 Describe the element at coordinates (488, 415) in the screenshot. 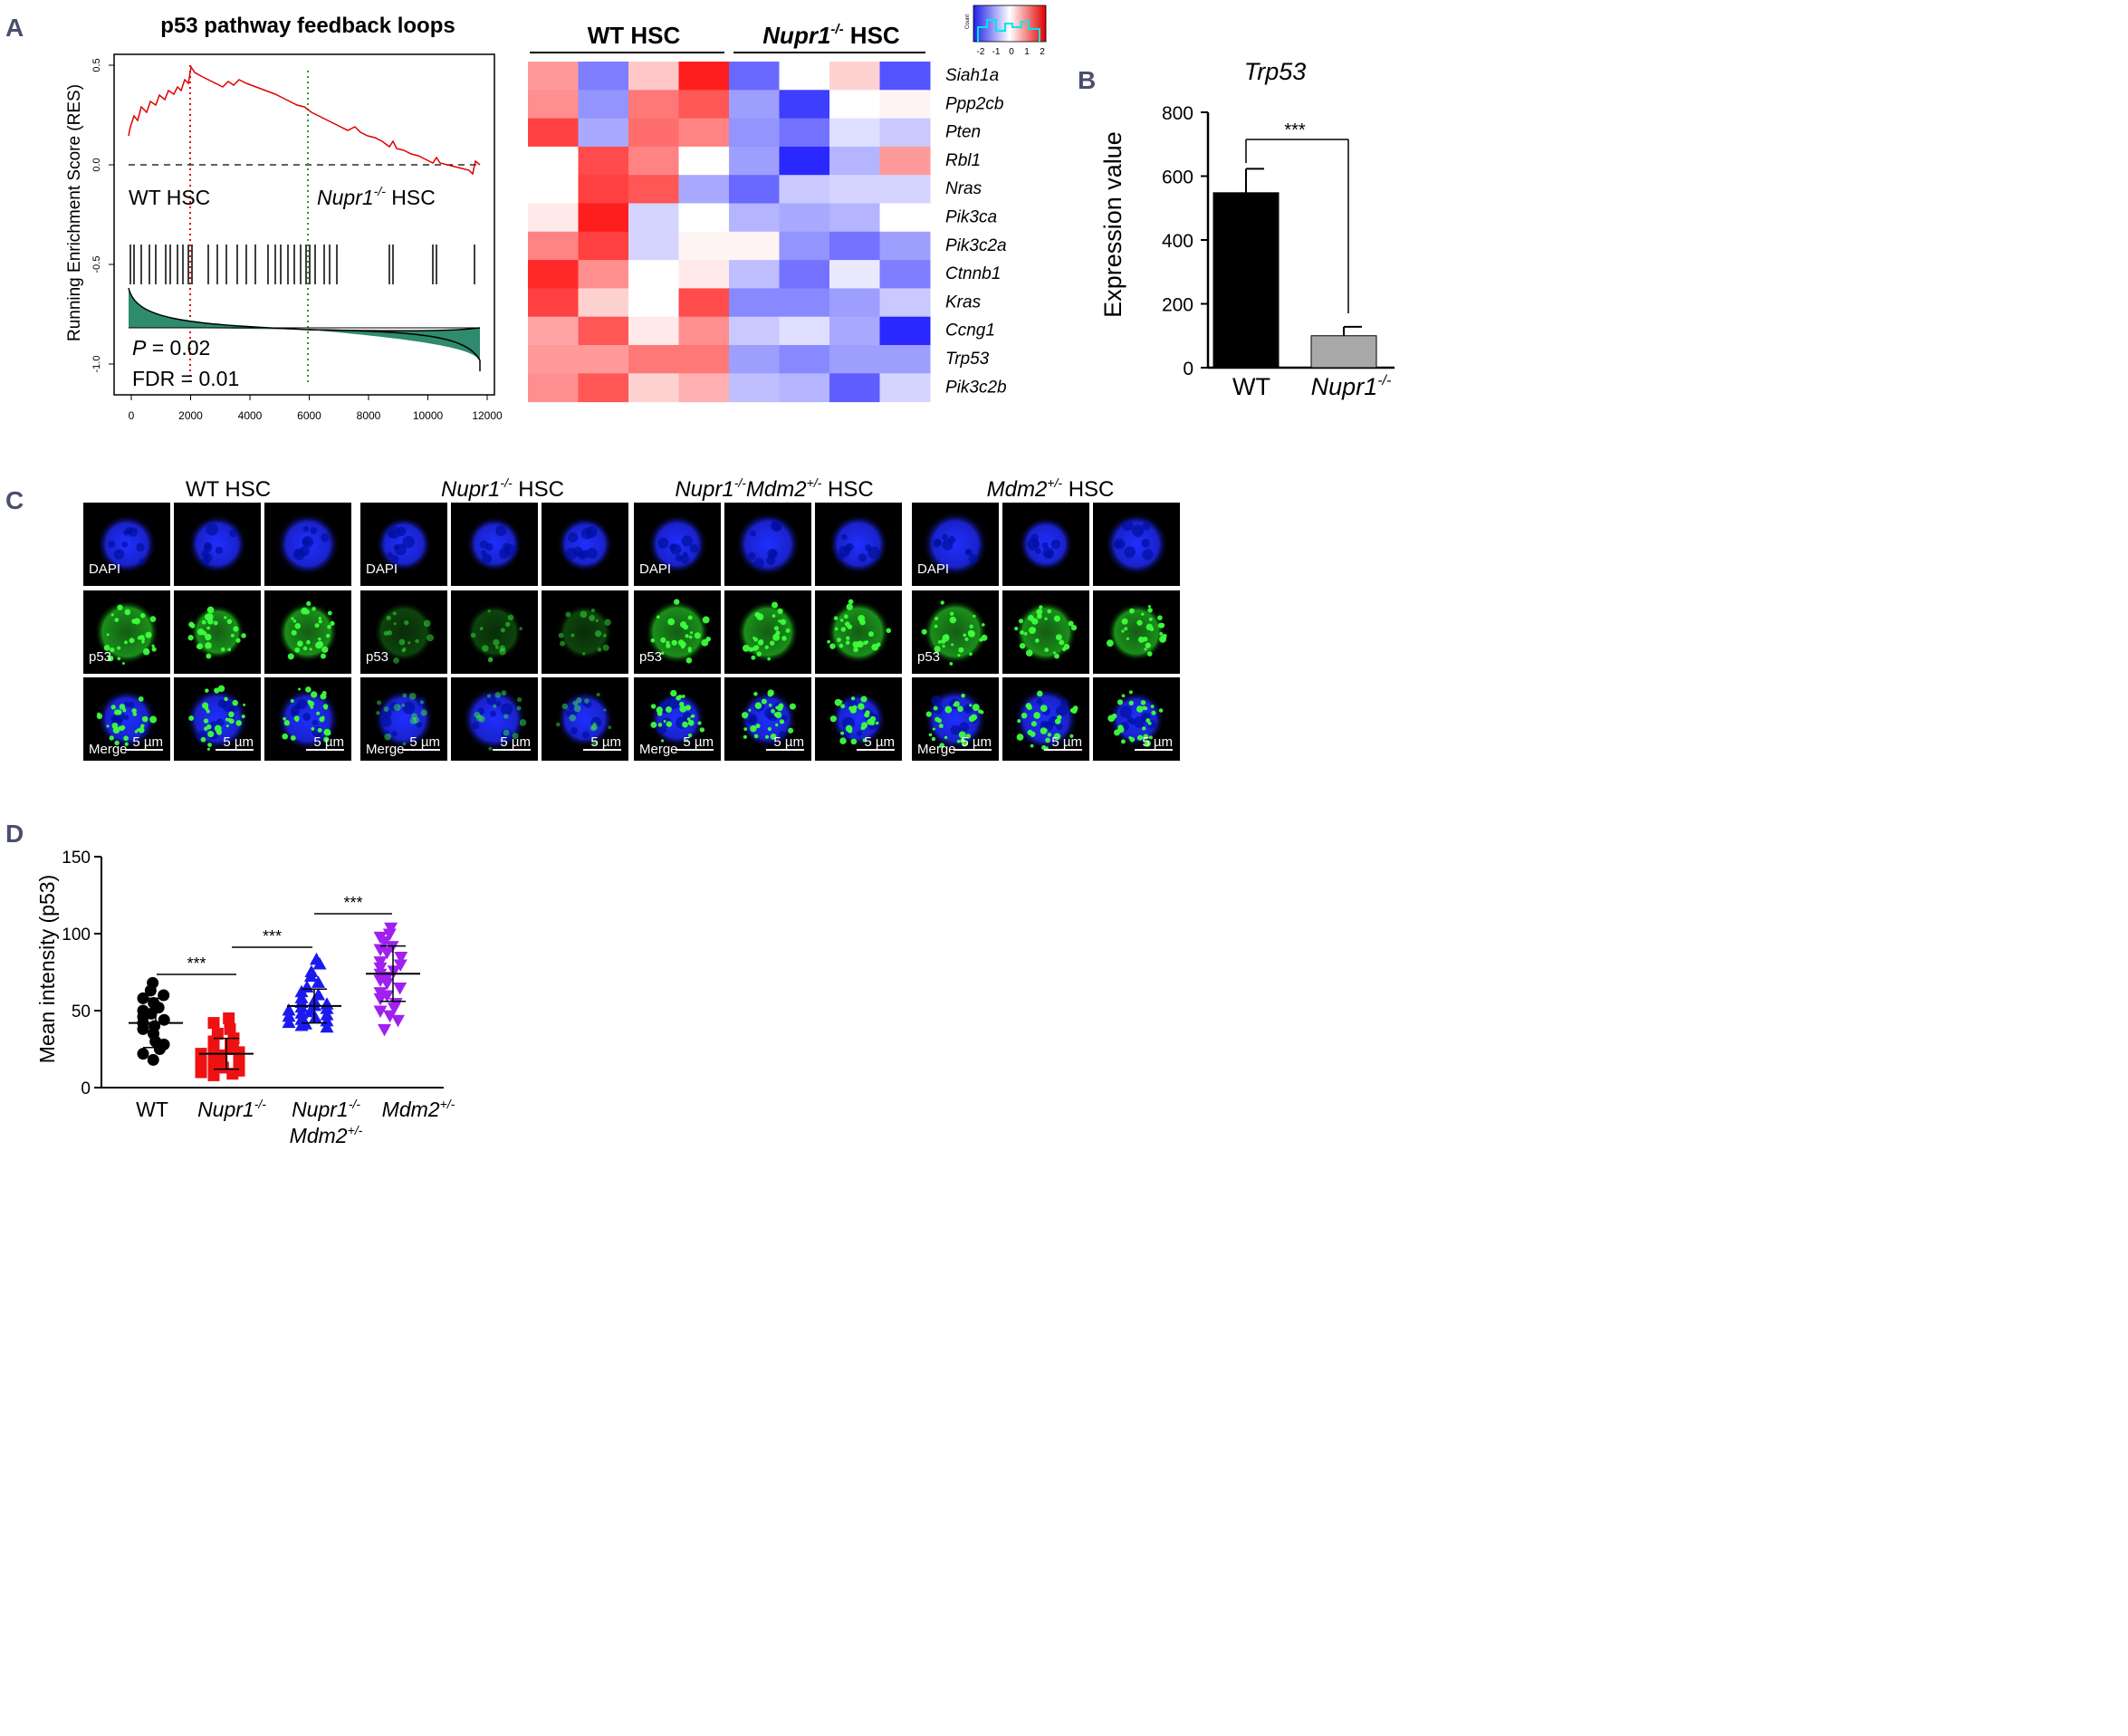

I see `gsea-xtick-label: 12000` at that location.